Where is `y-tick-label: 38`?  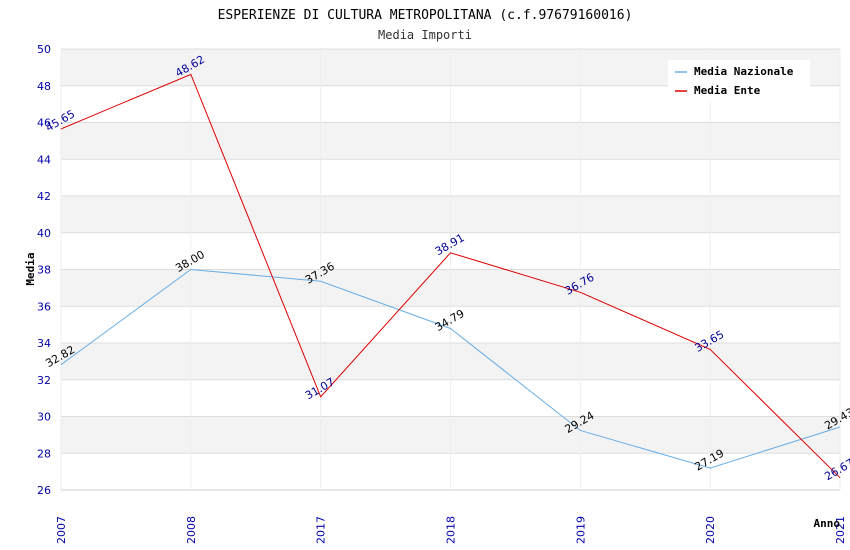
y-tick-label: 38 is located at coordinates (44, 270).